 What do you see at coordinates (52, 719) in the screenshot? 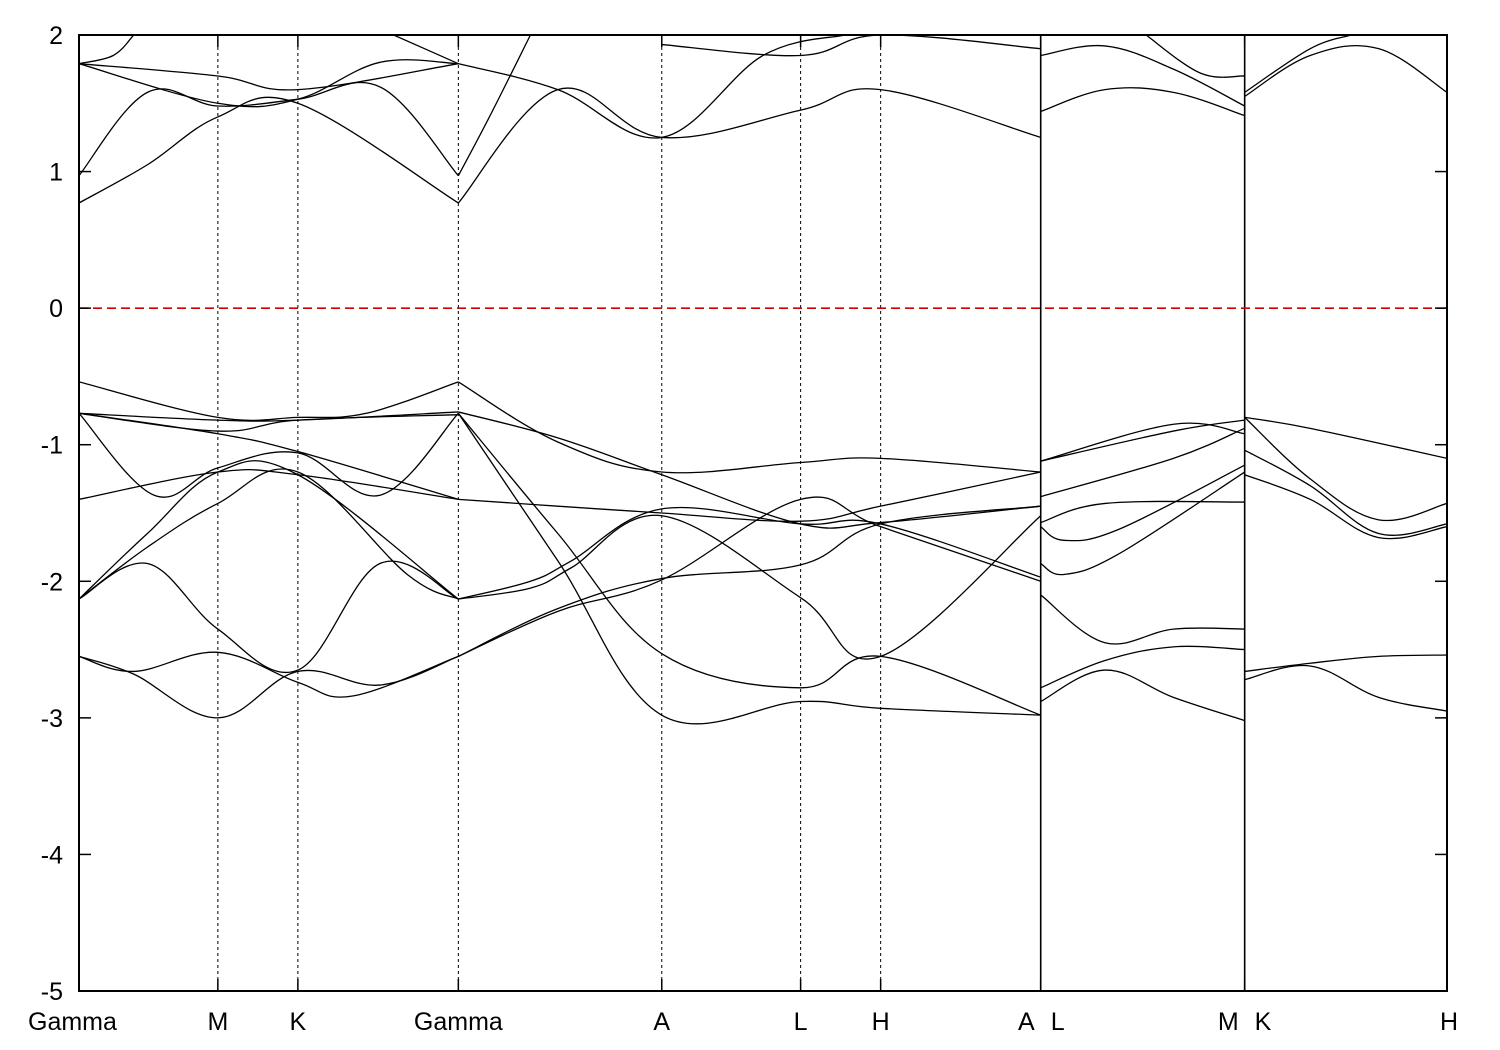
I see `y-tick-label: -3` at bounding box center [52, 719].